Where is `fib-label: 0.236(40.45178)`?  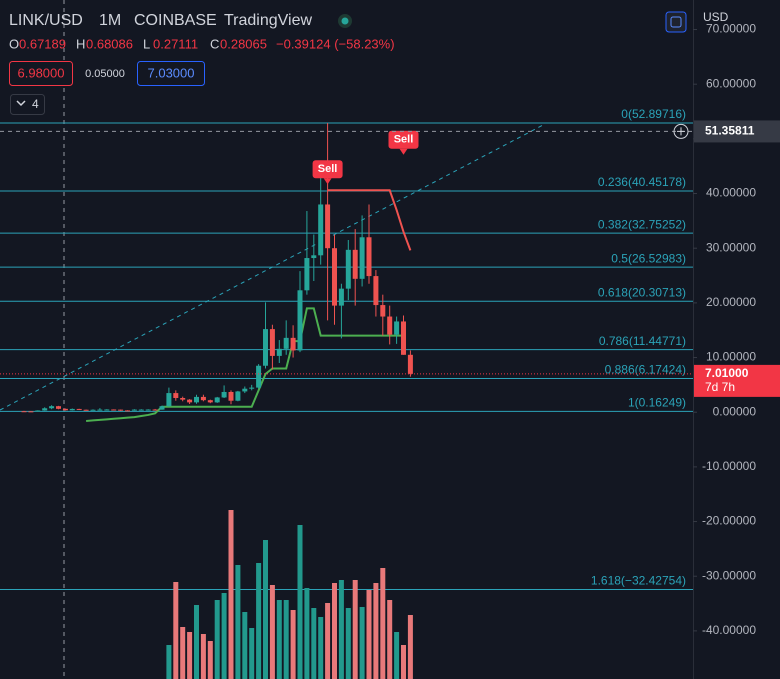 fib-label: 0.236(40.45178) is located at coordinates (642, 182).